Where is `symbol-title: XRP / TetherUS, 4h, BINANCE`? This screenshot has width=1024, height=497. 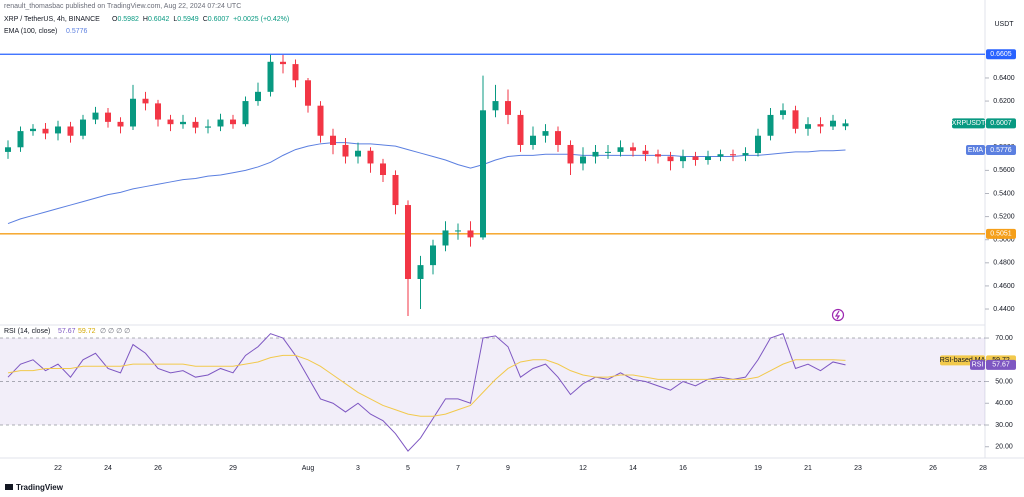 symbol-title: XRP / TetherUS, 4h, BINANCE is located at coordinates (52, 19).